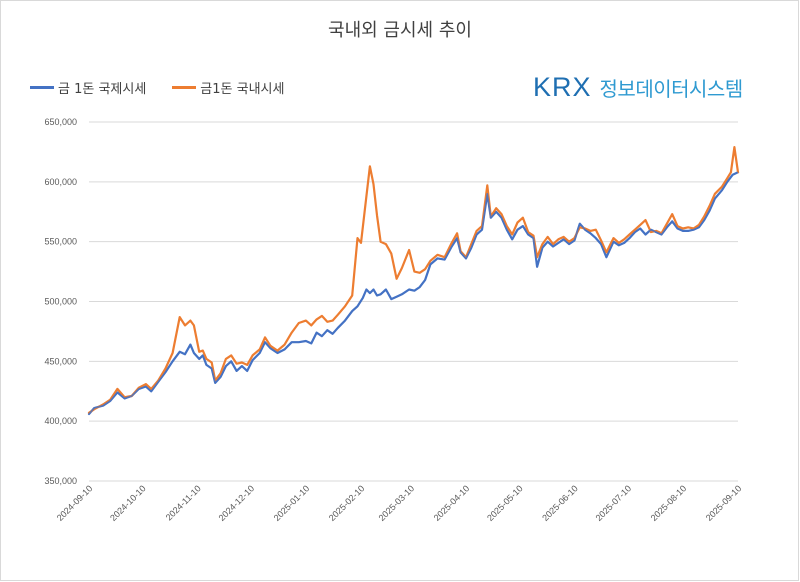  I want to click on legend-swatch-international, so click(42, 87).